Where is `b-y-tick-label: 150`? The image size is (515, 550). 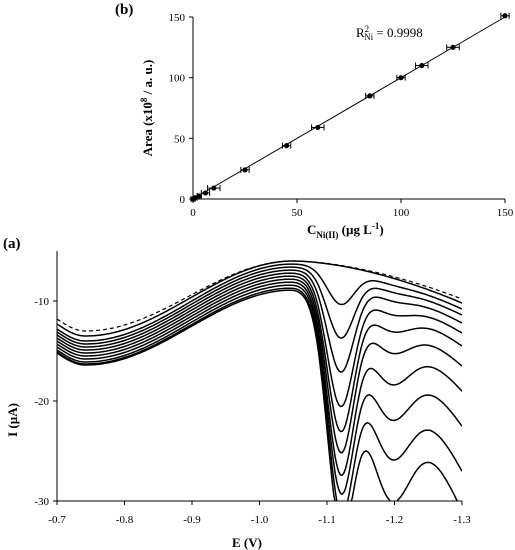 b-y-tick-label: 150 is located at coordinates (177, 18).